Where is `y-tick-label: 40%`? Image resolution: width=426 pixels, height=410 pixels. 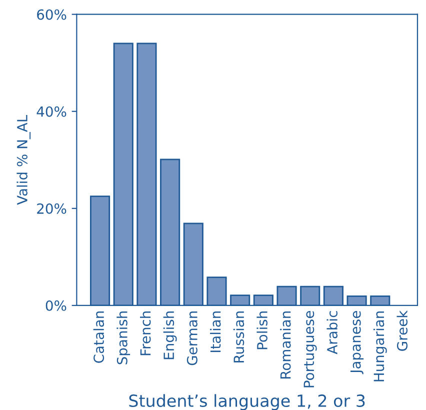 y-tick-label: 40% is located at coordinates (51, 111).